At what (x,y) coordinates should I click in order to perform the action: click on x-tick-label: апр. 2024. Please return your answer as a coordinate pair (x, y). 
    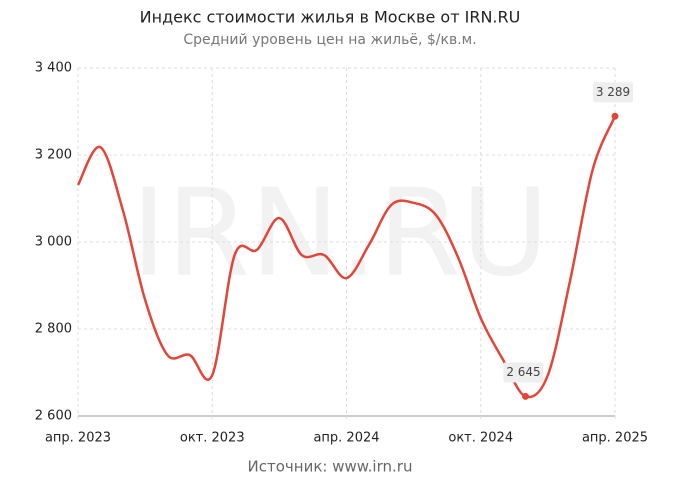
    Looking at the image, I should click on (346, 438).